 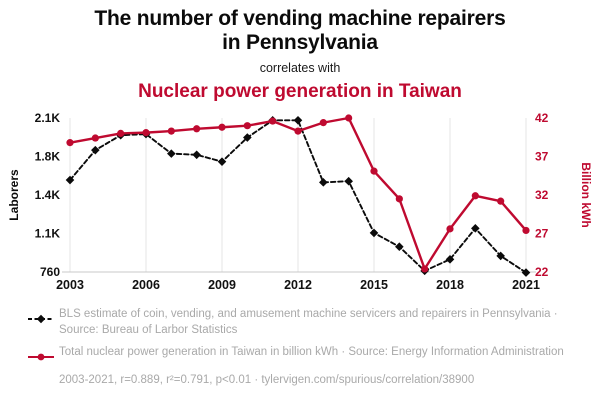 I want to click on svg-text: 42, so click(x=542, y=118).